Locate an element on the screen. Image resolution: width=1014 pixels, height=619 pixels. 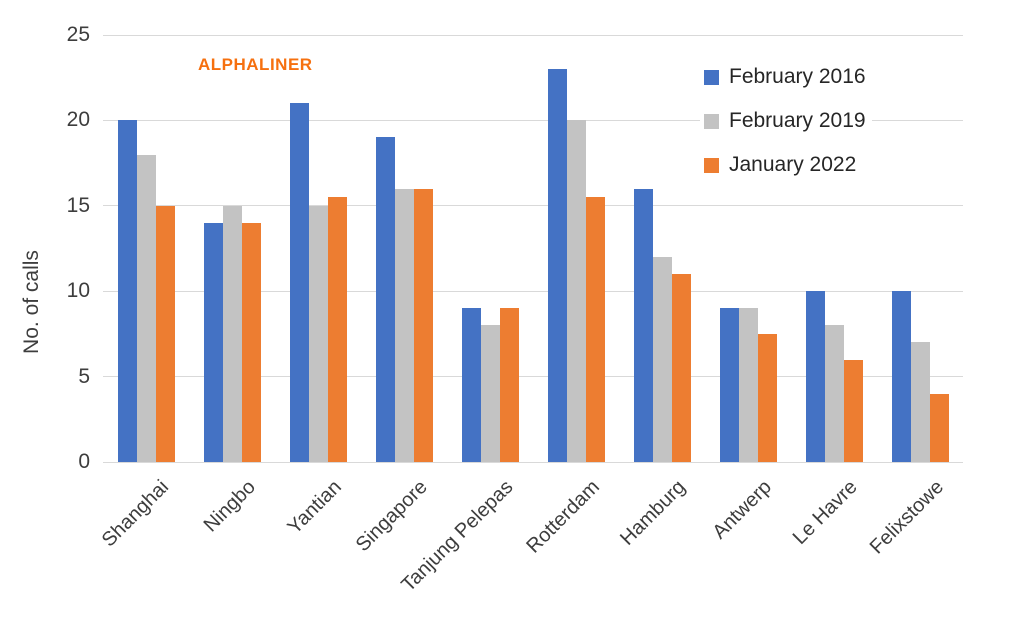
y-tick-label: 5 is located at coordinates (84, 376).